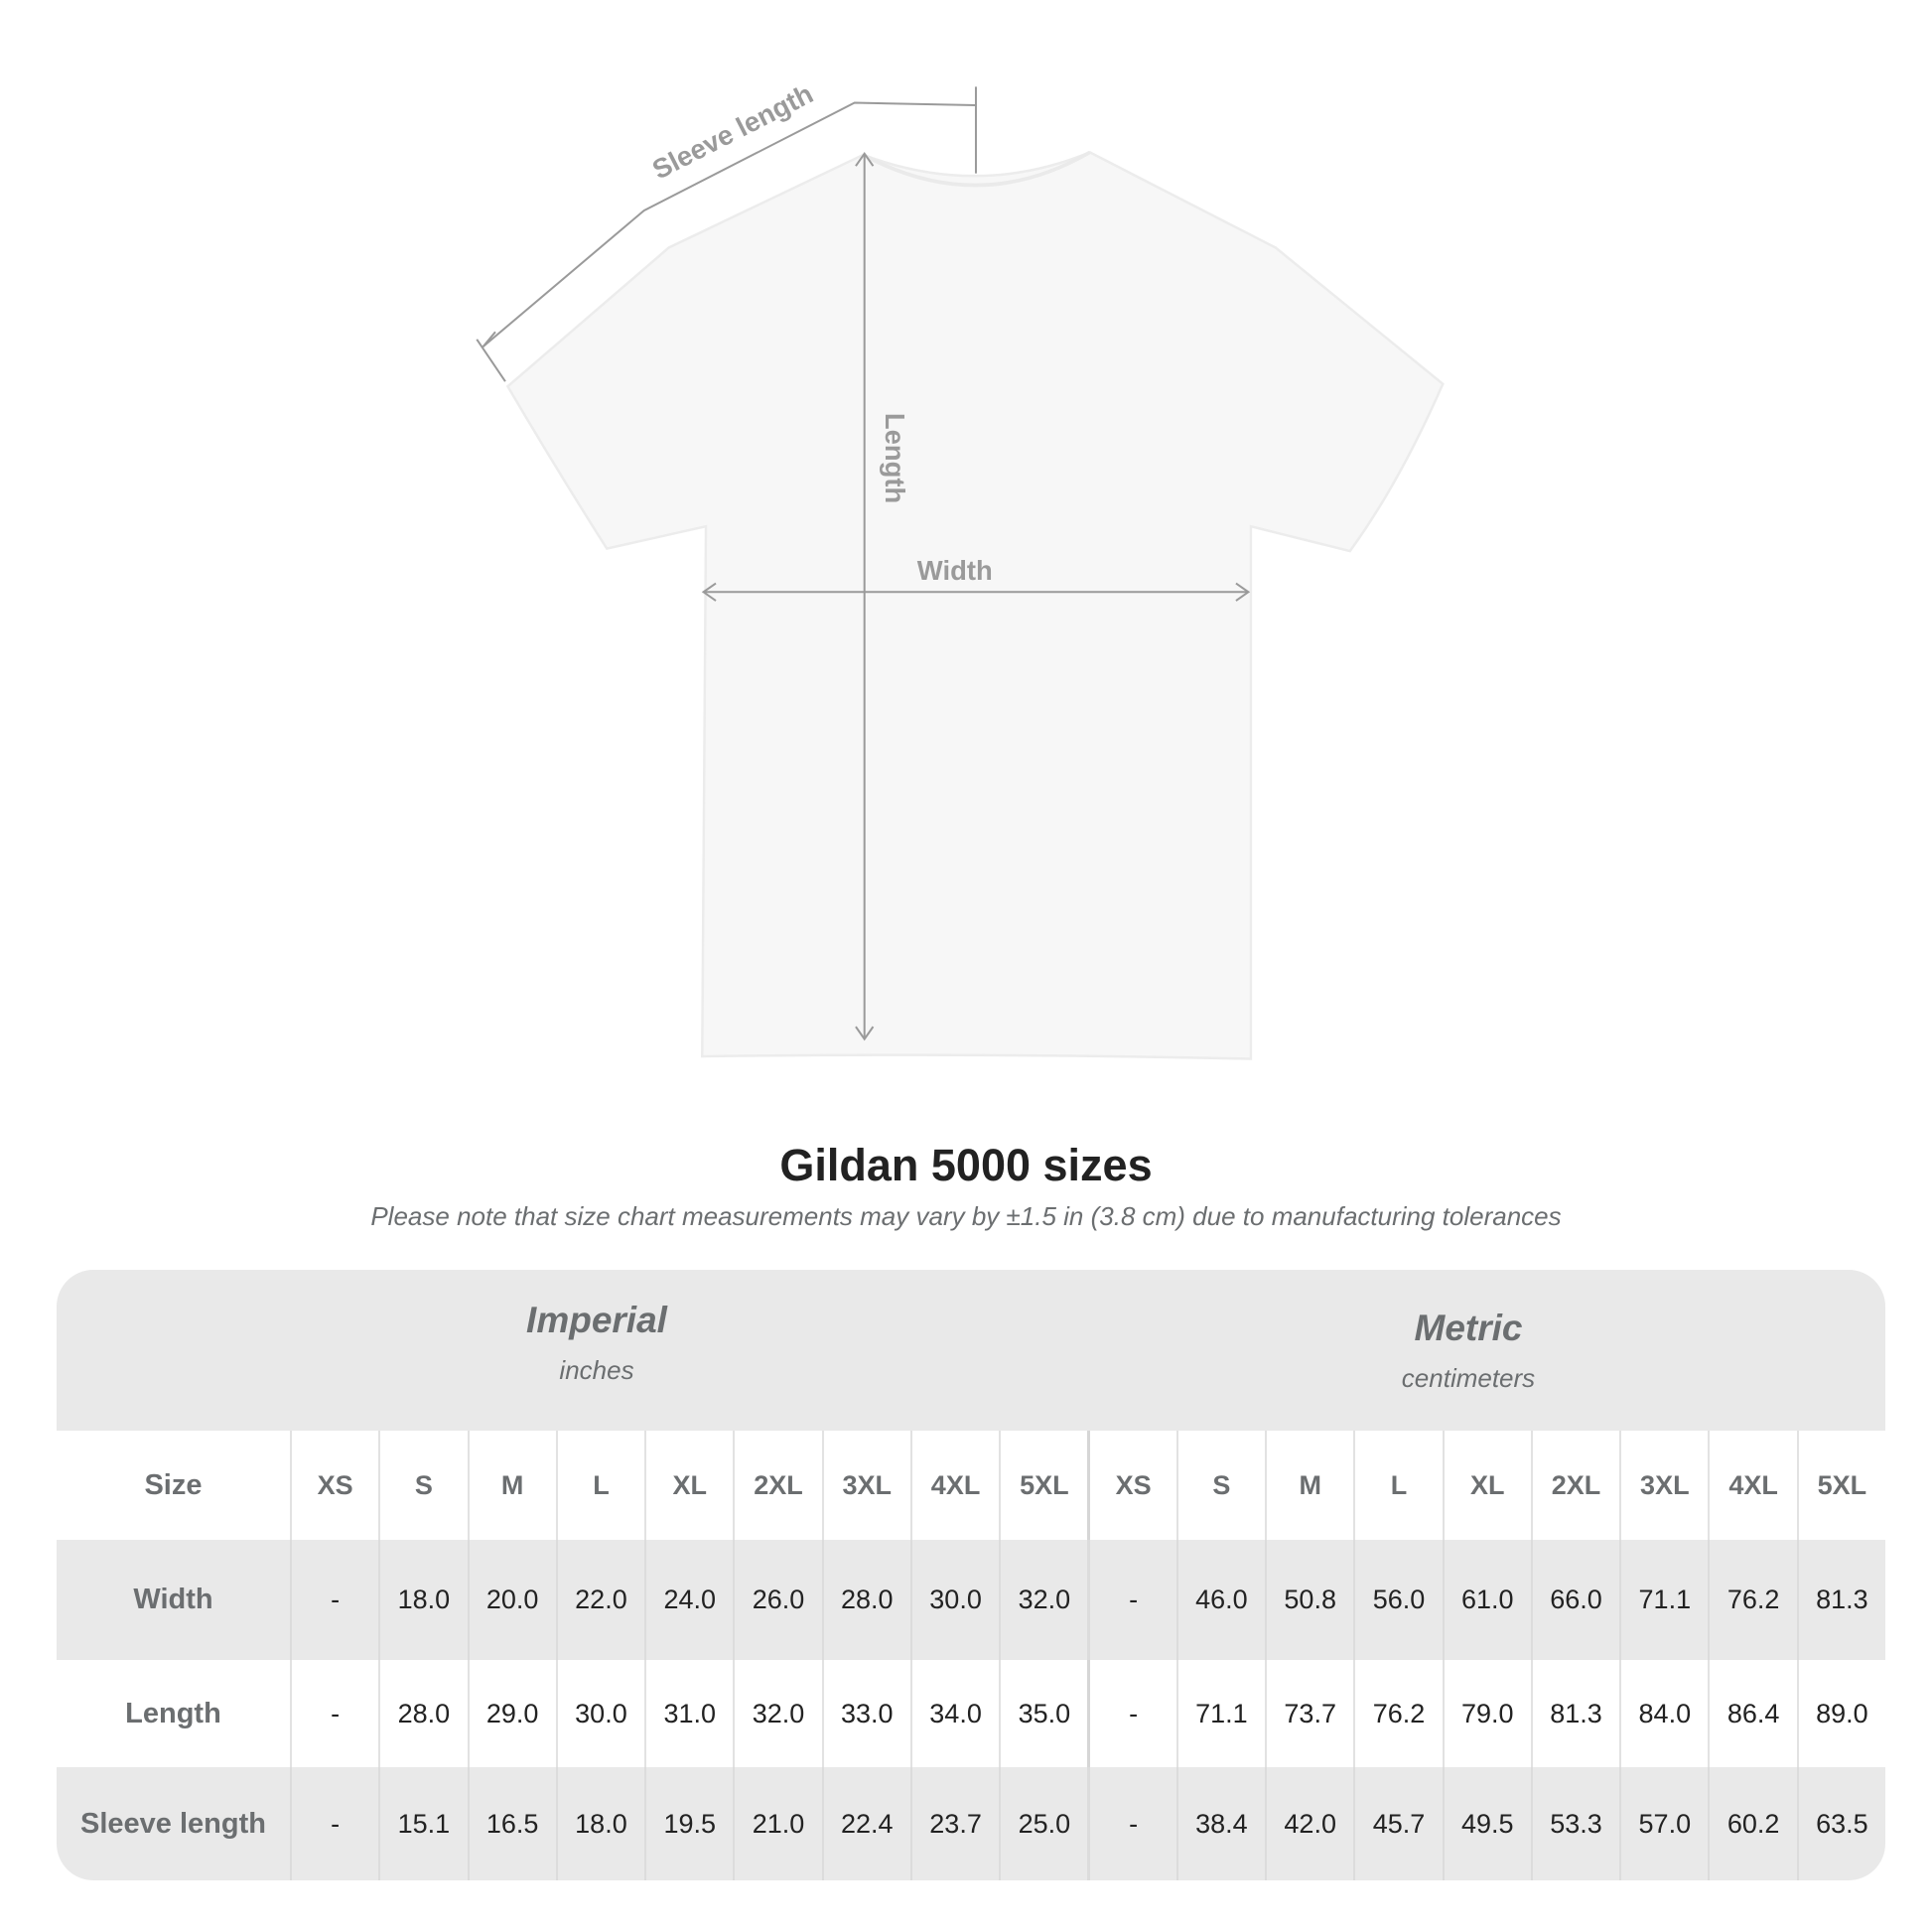 The height and width of the screenshot is (1932, 1932). What do you see at coordinates (1309, 1714) in the screenshot?
I see `table-cell: 73.7` at bounding box center [1309, 1714].